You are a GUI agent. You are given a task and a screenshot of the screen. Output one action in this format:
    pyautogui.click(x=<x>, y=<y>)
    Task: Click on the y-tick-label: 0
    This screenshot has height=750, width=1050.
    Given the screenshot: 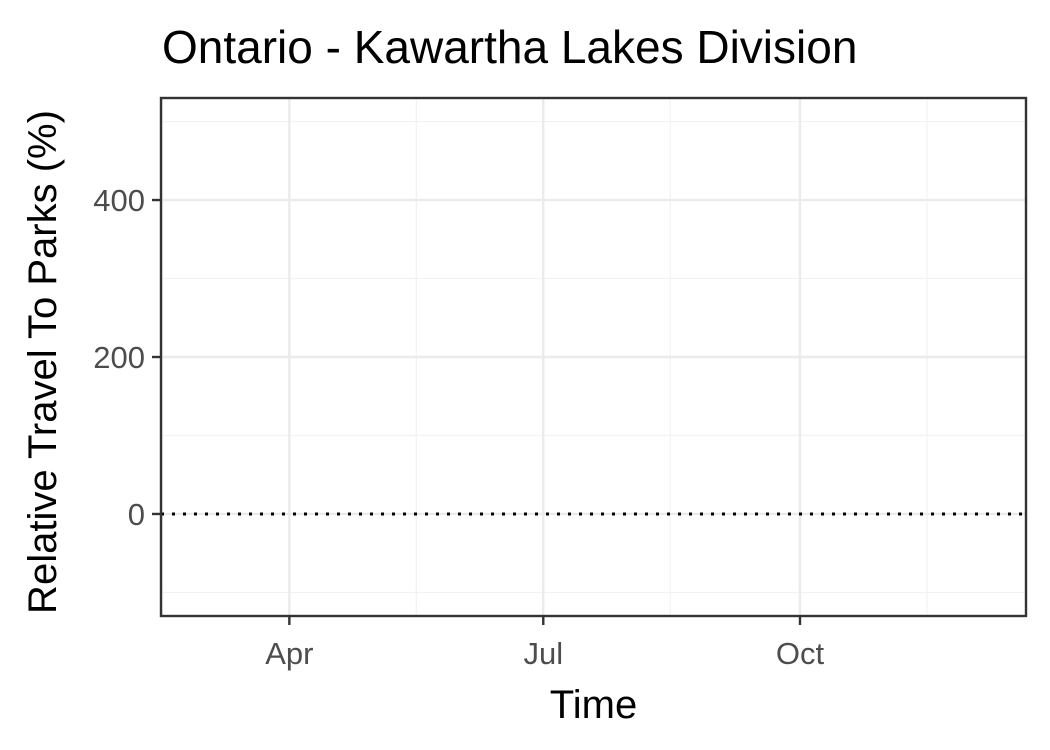 What is the action you would take?
    pyautogui.click(x=136, y=514)
    